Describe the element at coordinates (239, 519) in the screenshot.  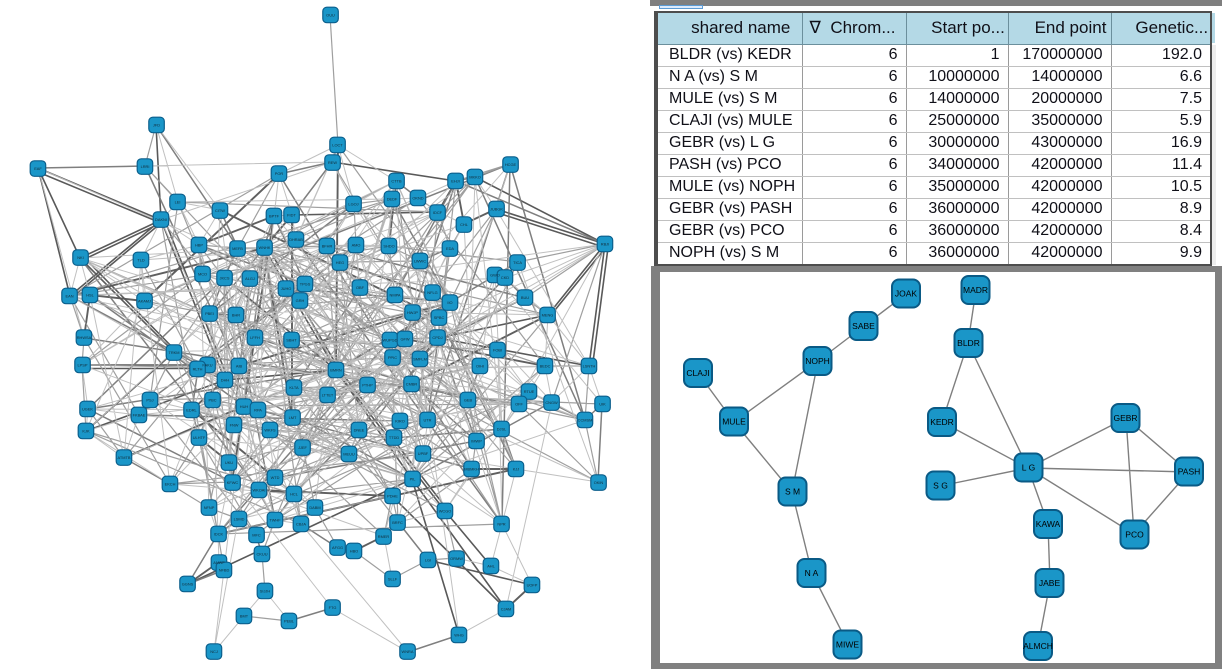
I see `svg-text: LSMD` at that location.